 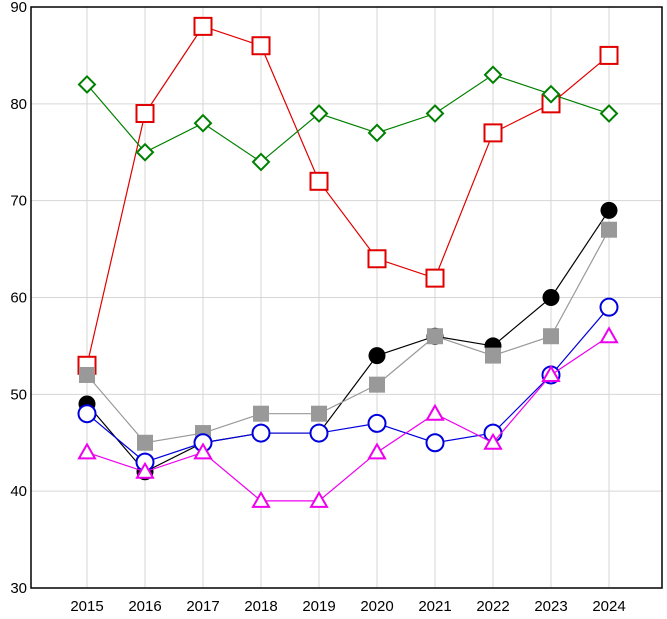 I want to click on y-tick-label: 50, so click(x=18, y=394).